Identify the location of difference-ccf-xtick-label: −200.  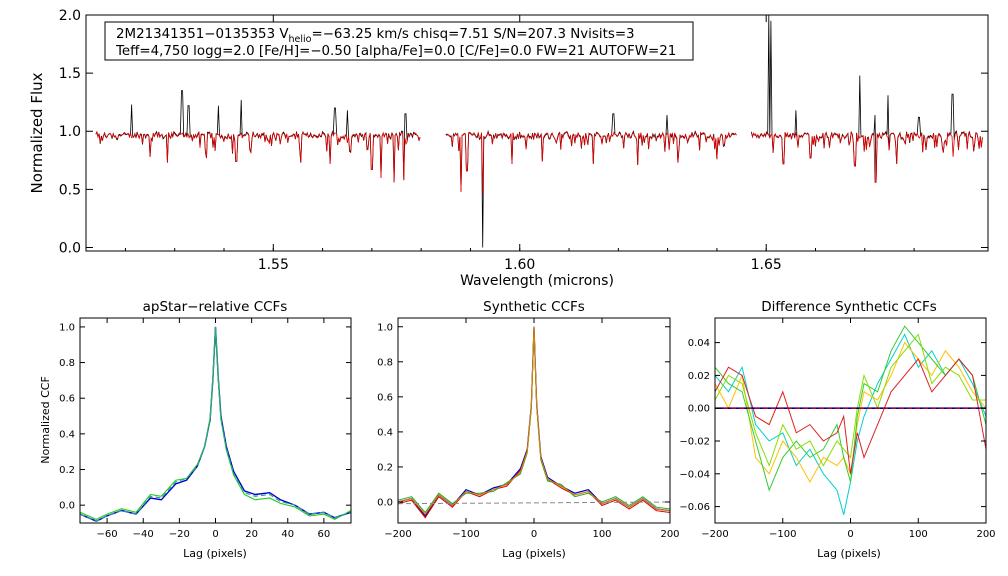
(714, 534).